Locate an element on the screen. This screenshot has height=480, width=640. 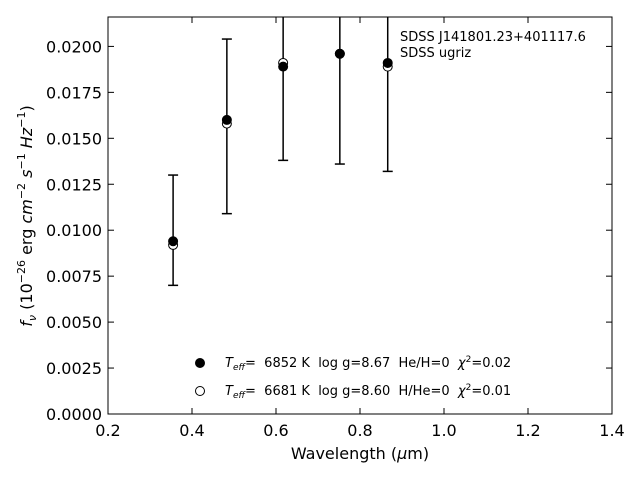
y-tick-label: 0.0175 is located at coordinates (74, 92).